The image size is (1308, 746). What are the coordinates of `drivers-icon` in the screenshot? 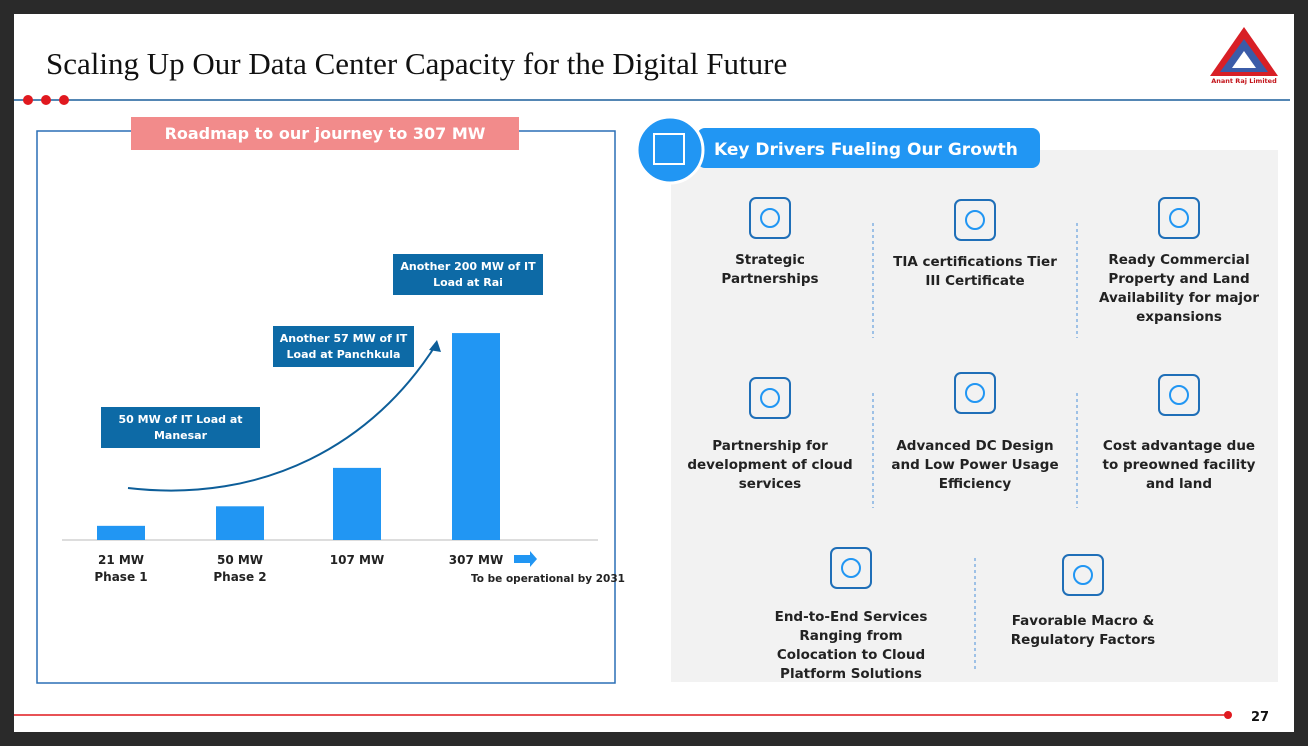 It's located at (670, 150).